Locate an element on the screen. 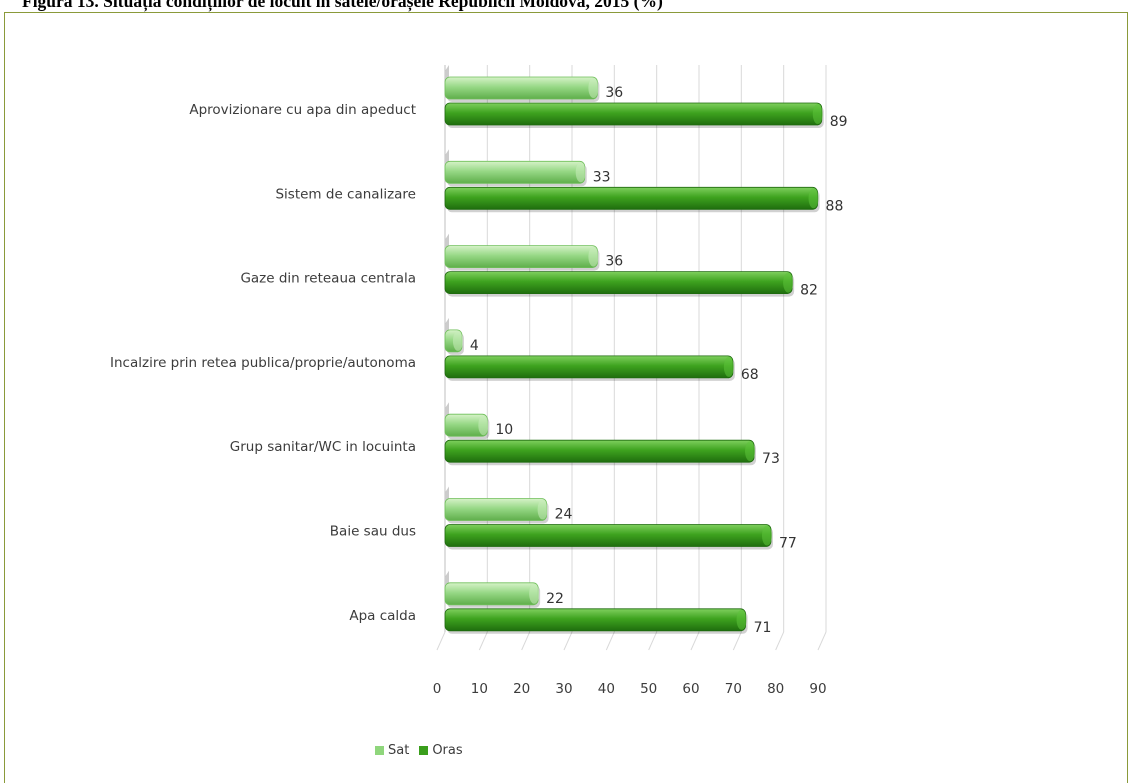 This screenshot has height=783, width=1129. data-label: 22 is located at coordinates (555, 599).